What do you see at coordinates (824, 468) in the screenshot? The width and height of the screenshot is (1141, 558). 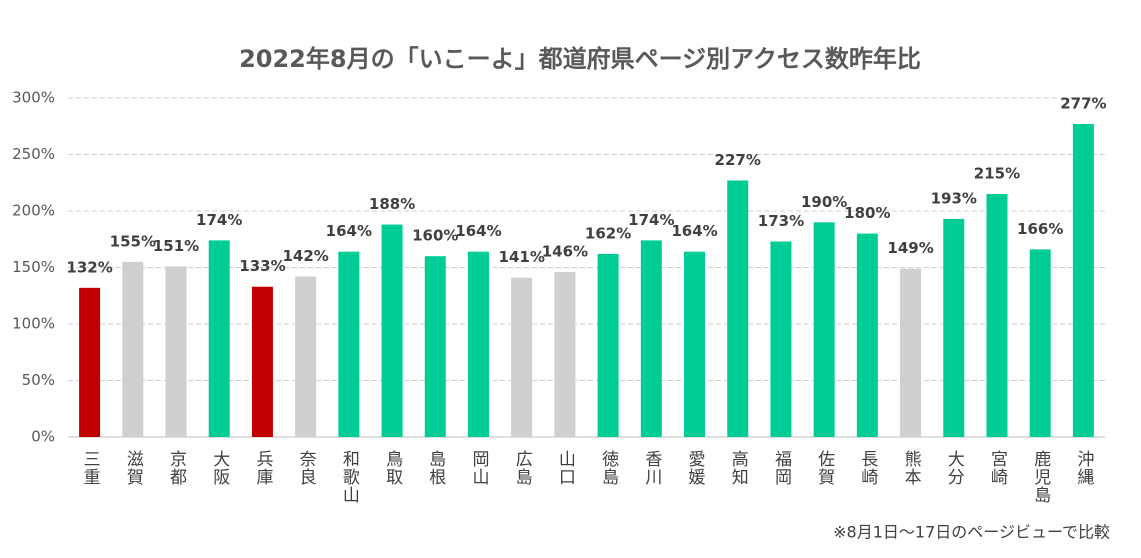 I see `x-tick-label: 佐賀` at bounding box center [824, 468].